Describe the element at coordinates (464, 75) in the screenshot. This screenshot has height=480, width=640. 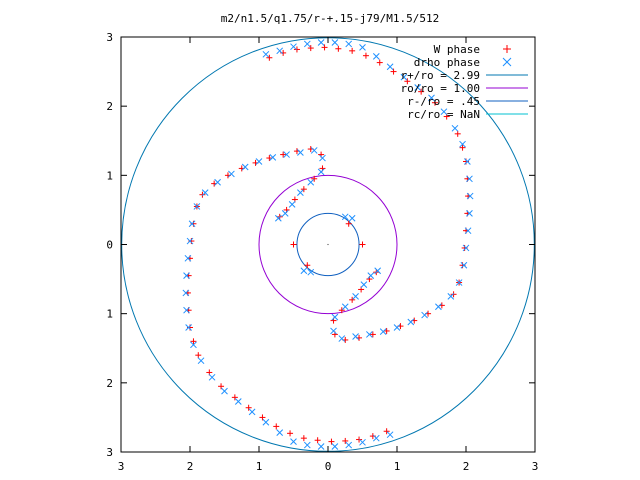
I see `legend-entry-2: r+/ro = 2.99` at that location.